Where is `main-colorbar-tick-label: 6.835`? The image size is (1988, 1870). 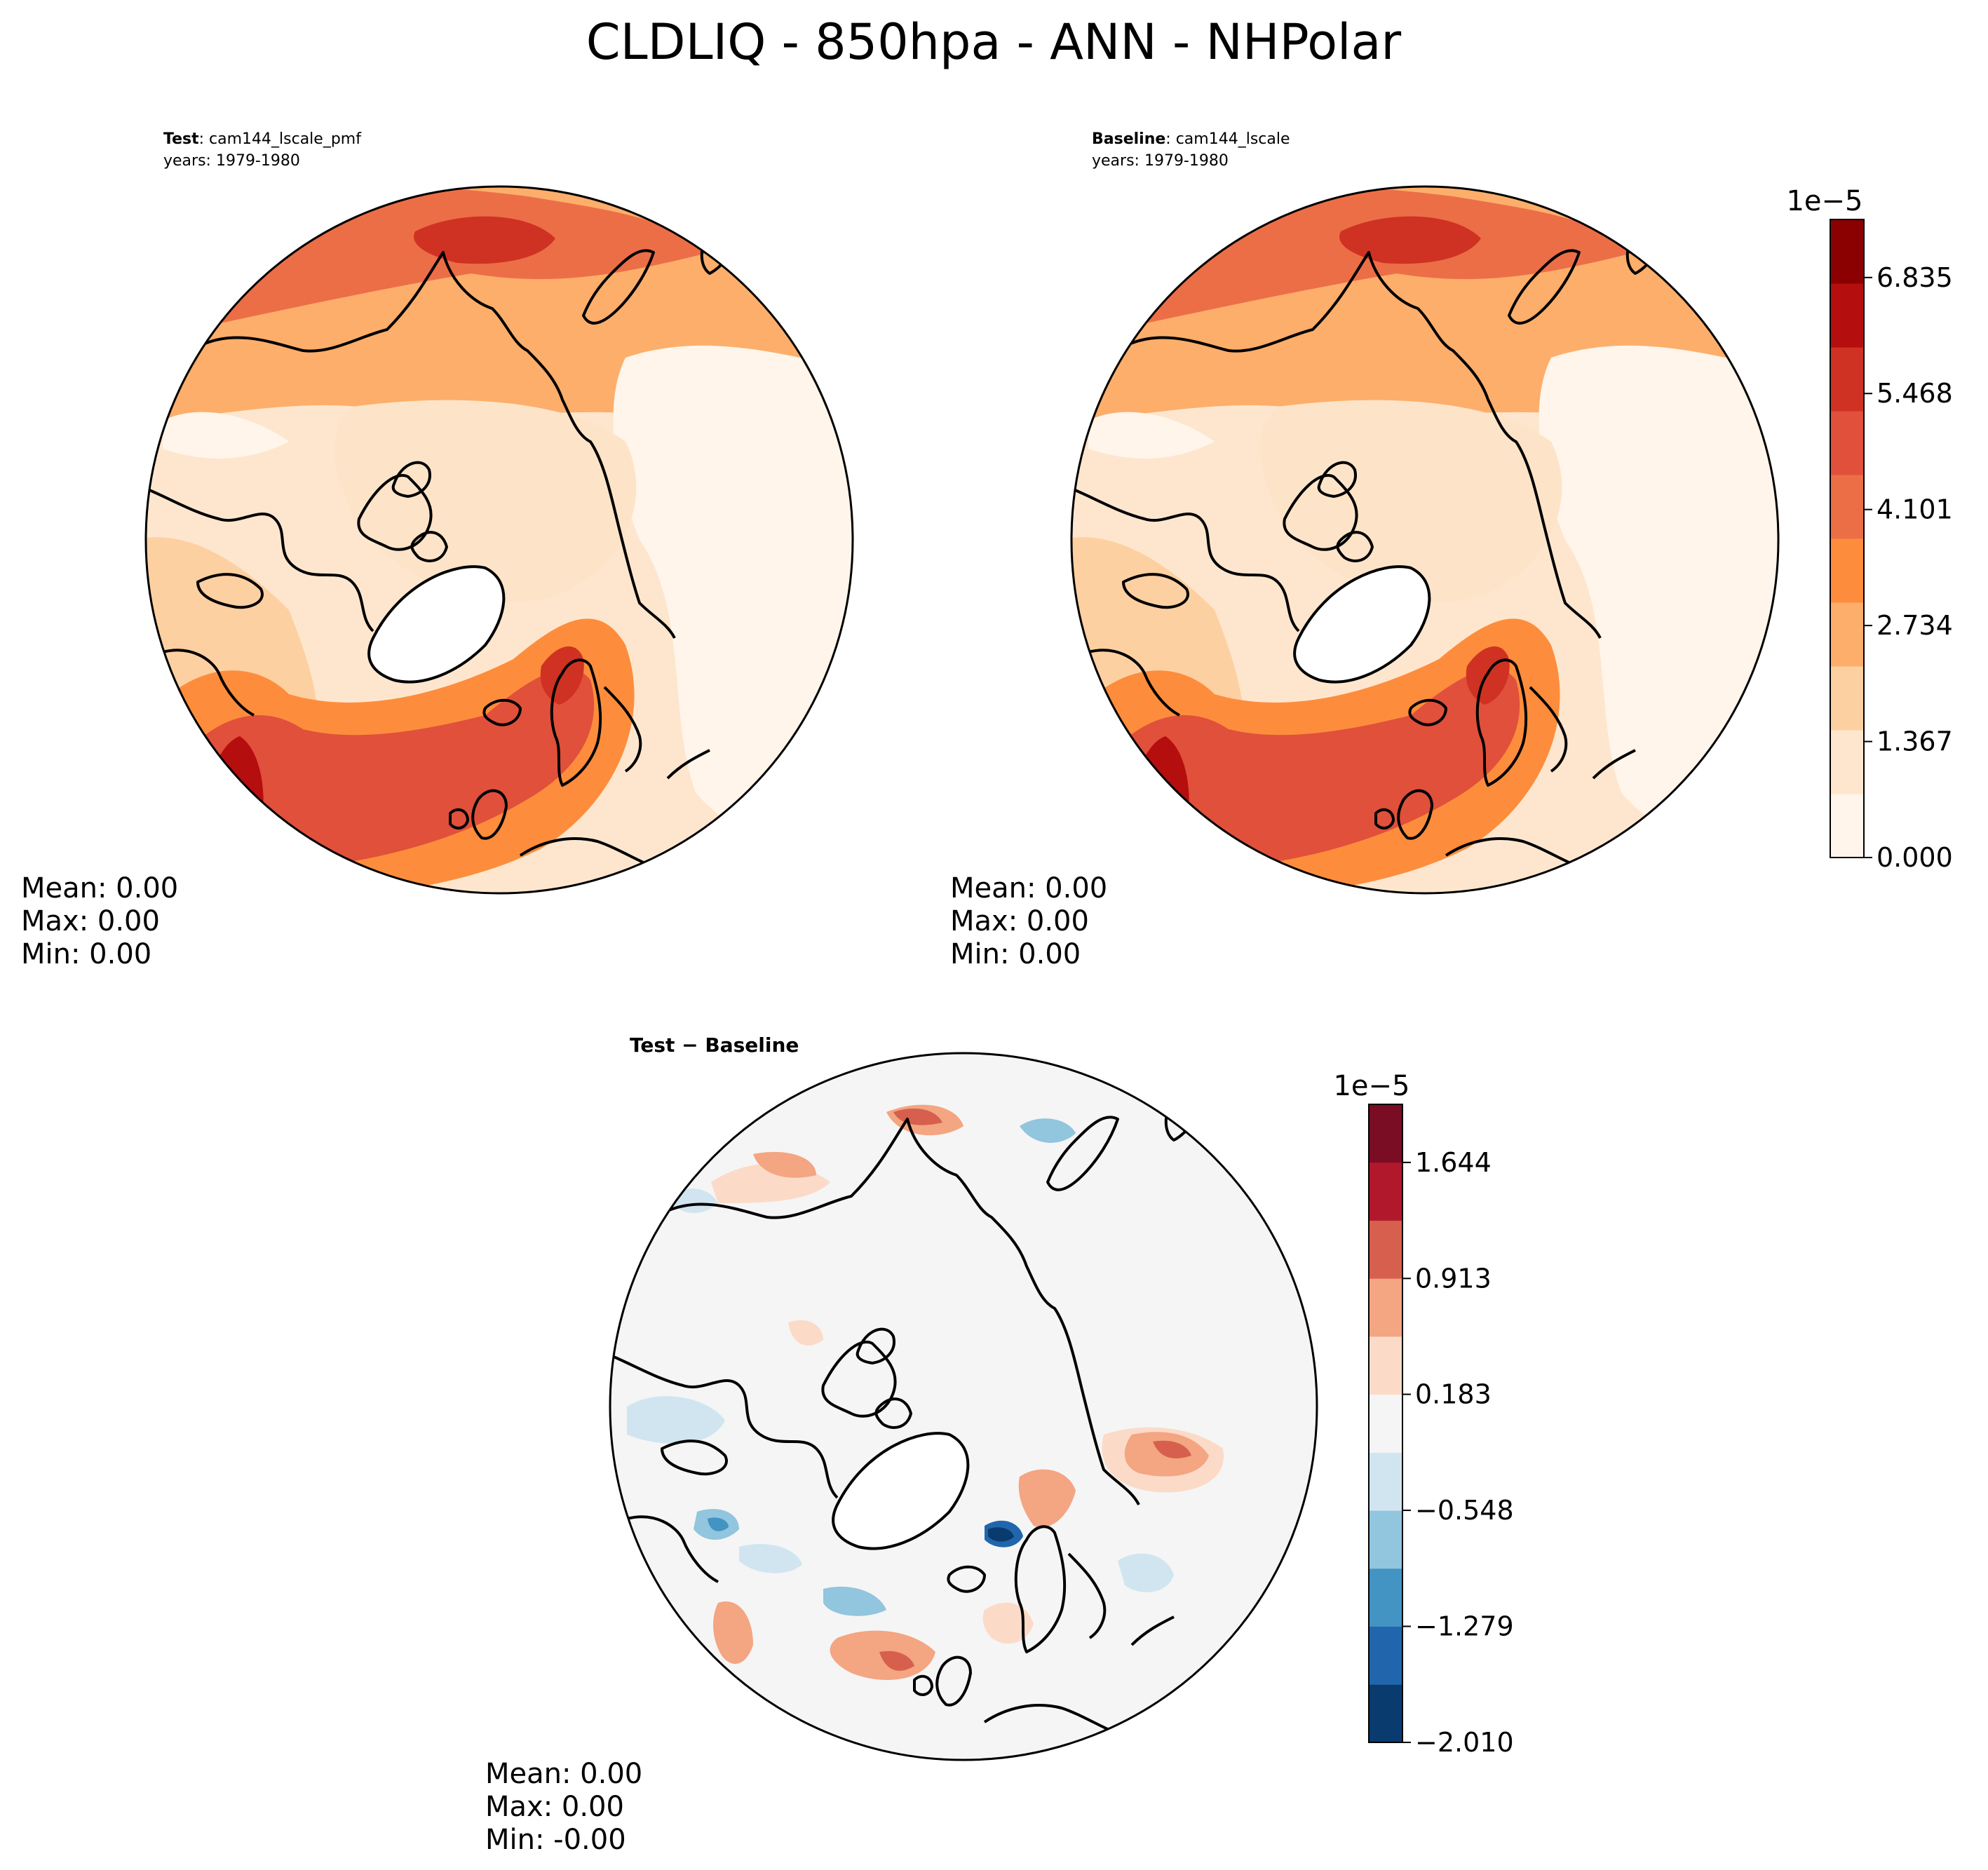 main-colorbar-tick-label: 6.835 is located at coordinates (1915, 277).